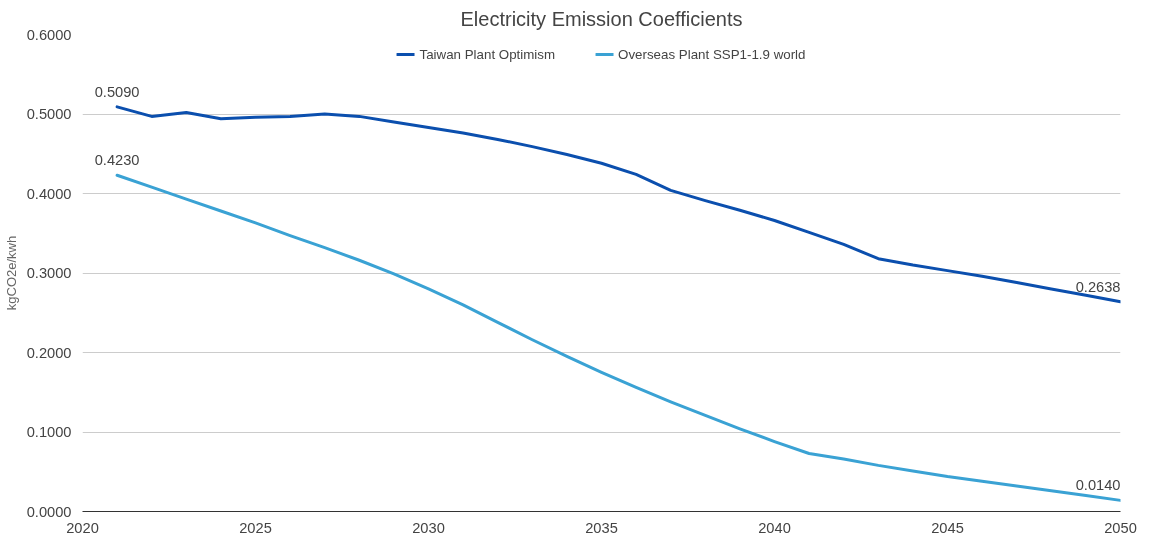  Describe the element at coordinates (49, 193) in the screenshot. I see `y-tick-label: 0.4000` at that location.